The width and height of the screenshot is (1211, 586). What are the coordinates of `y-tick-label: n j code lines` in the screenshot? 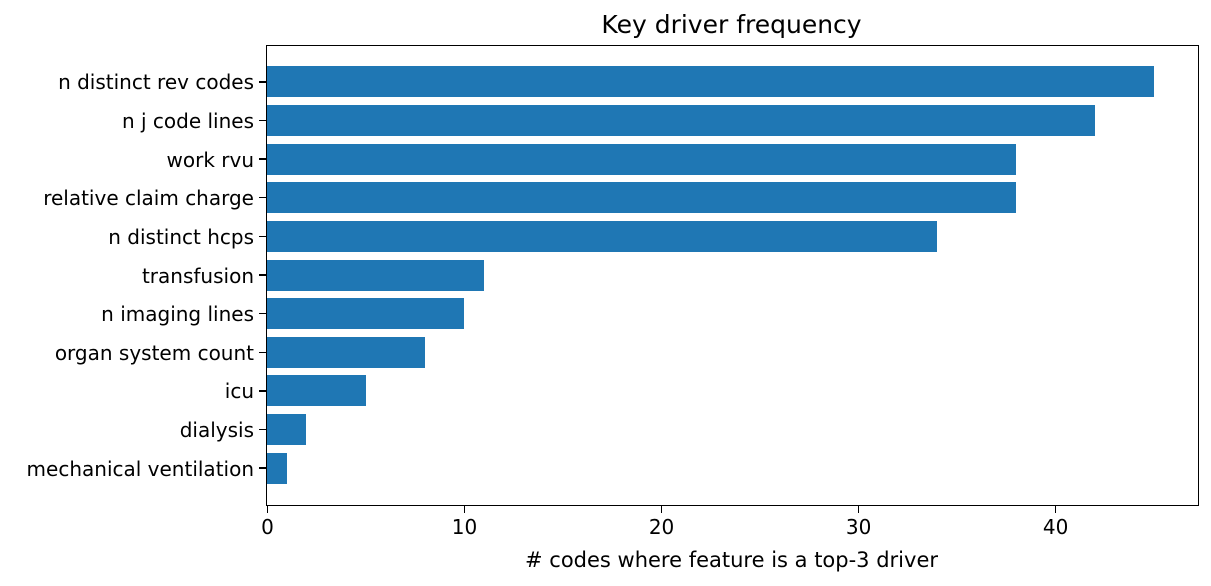 It's located at (187, 120).